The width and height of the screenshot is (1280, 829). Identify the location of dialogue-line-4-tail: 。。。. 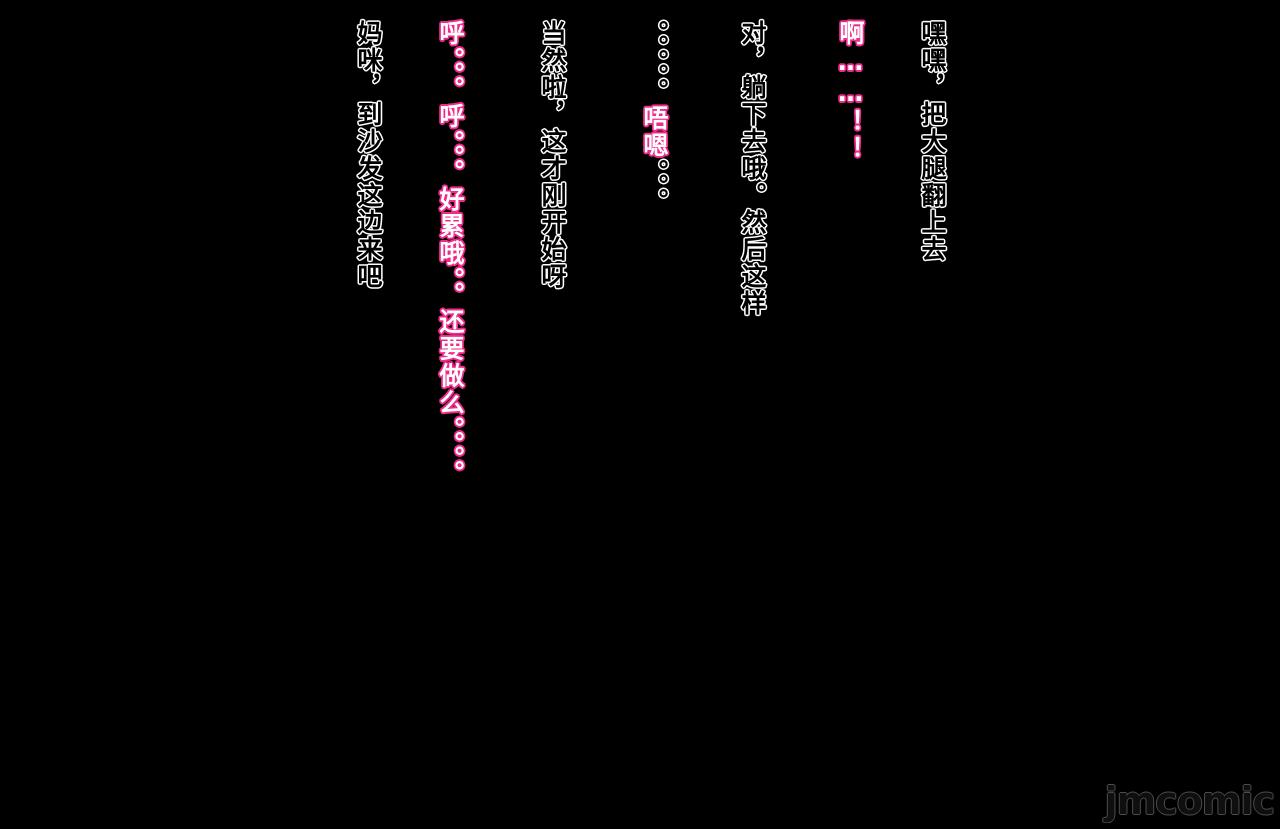
(654, 187).